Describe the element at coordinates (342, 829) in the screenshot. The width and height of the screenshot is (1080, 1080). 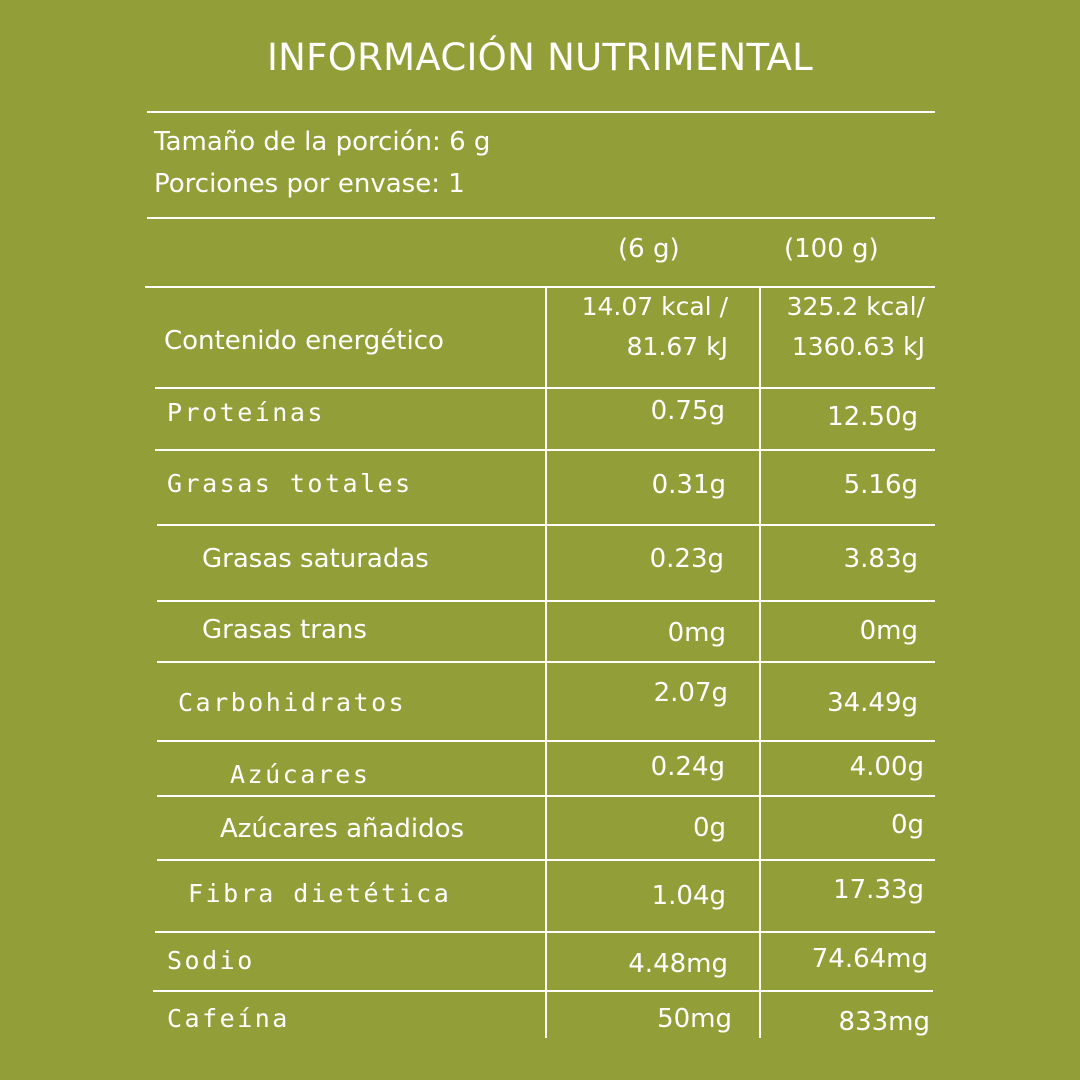
I see `row-label-azucares-anadidos: Azúcares añadidos` at that location.